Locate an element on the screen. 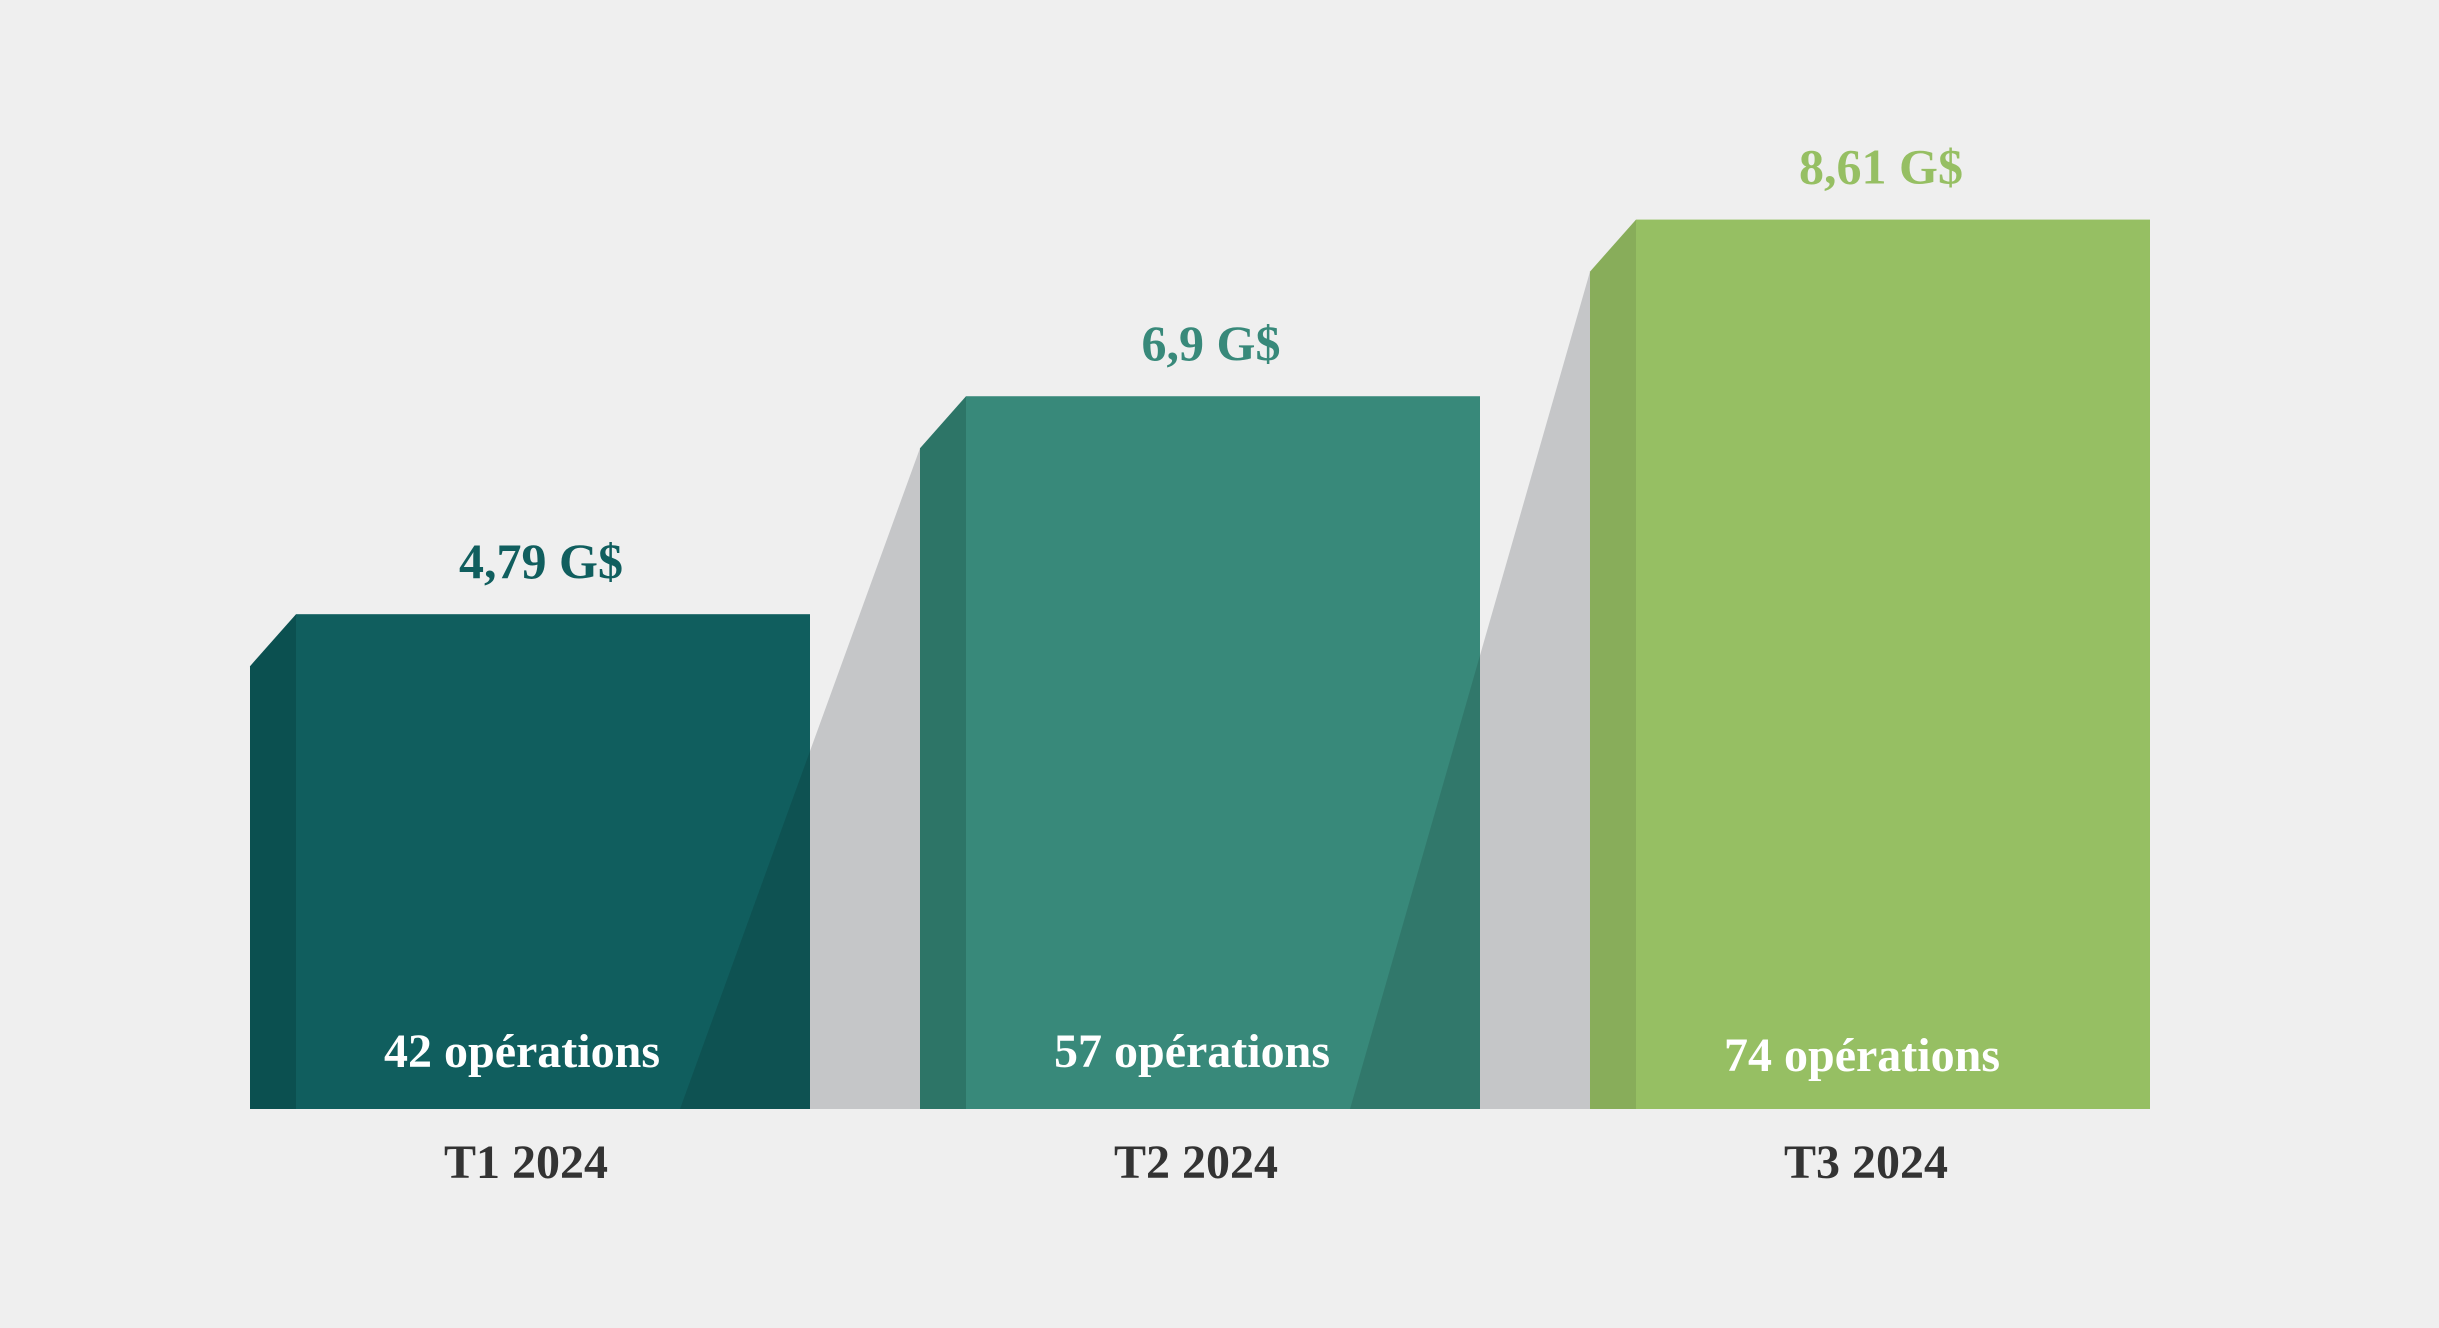  value-label: 6,9 G$ is located at coordinates (1211, 343).